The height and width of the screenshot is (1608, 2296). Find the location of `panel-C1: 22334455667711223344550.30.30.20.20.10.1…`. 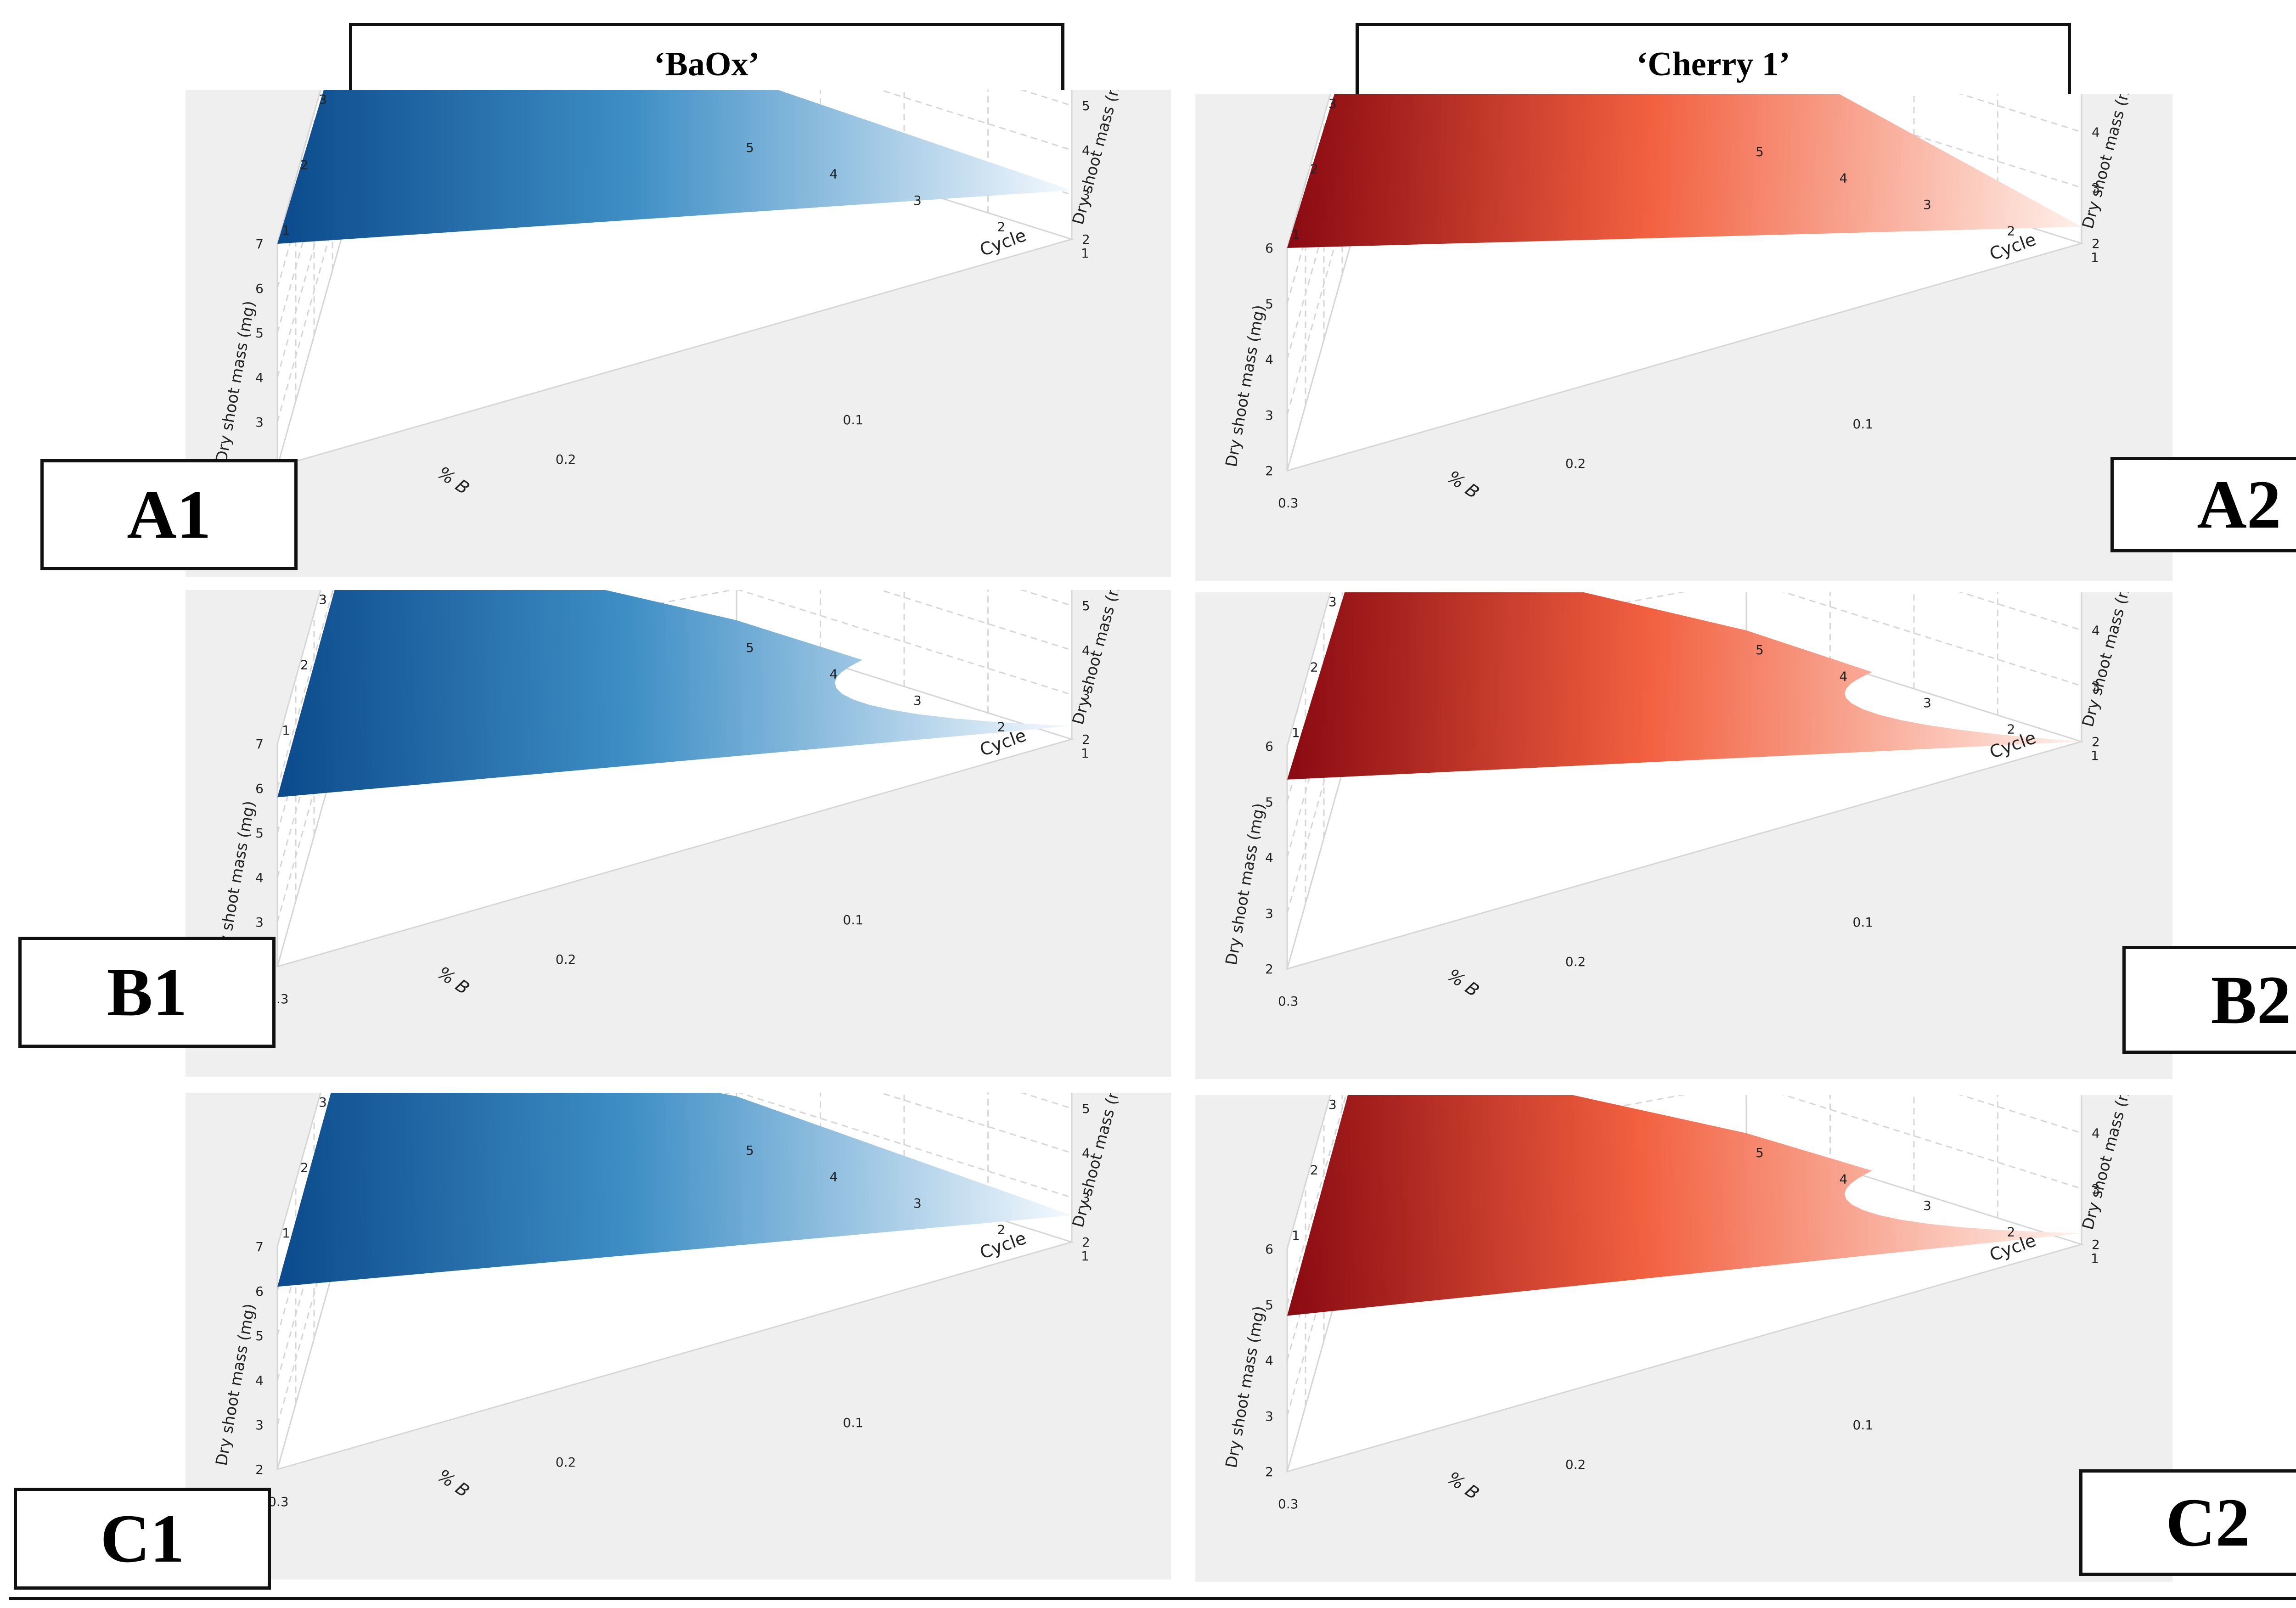

panel-C1: 22334455667711223344550.30.30.20.20.10.1… is located at coordinates (678, 1336).